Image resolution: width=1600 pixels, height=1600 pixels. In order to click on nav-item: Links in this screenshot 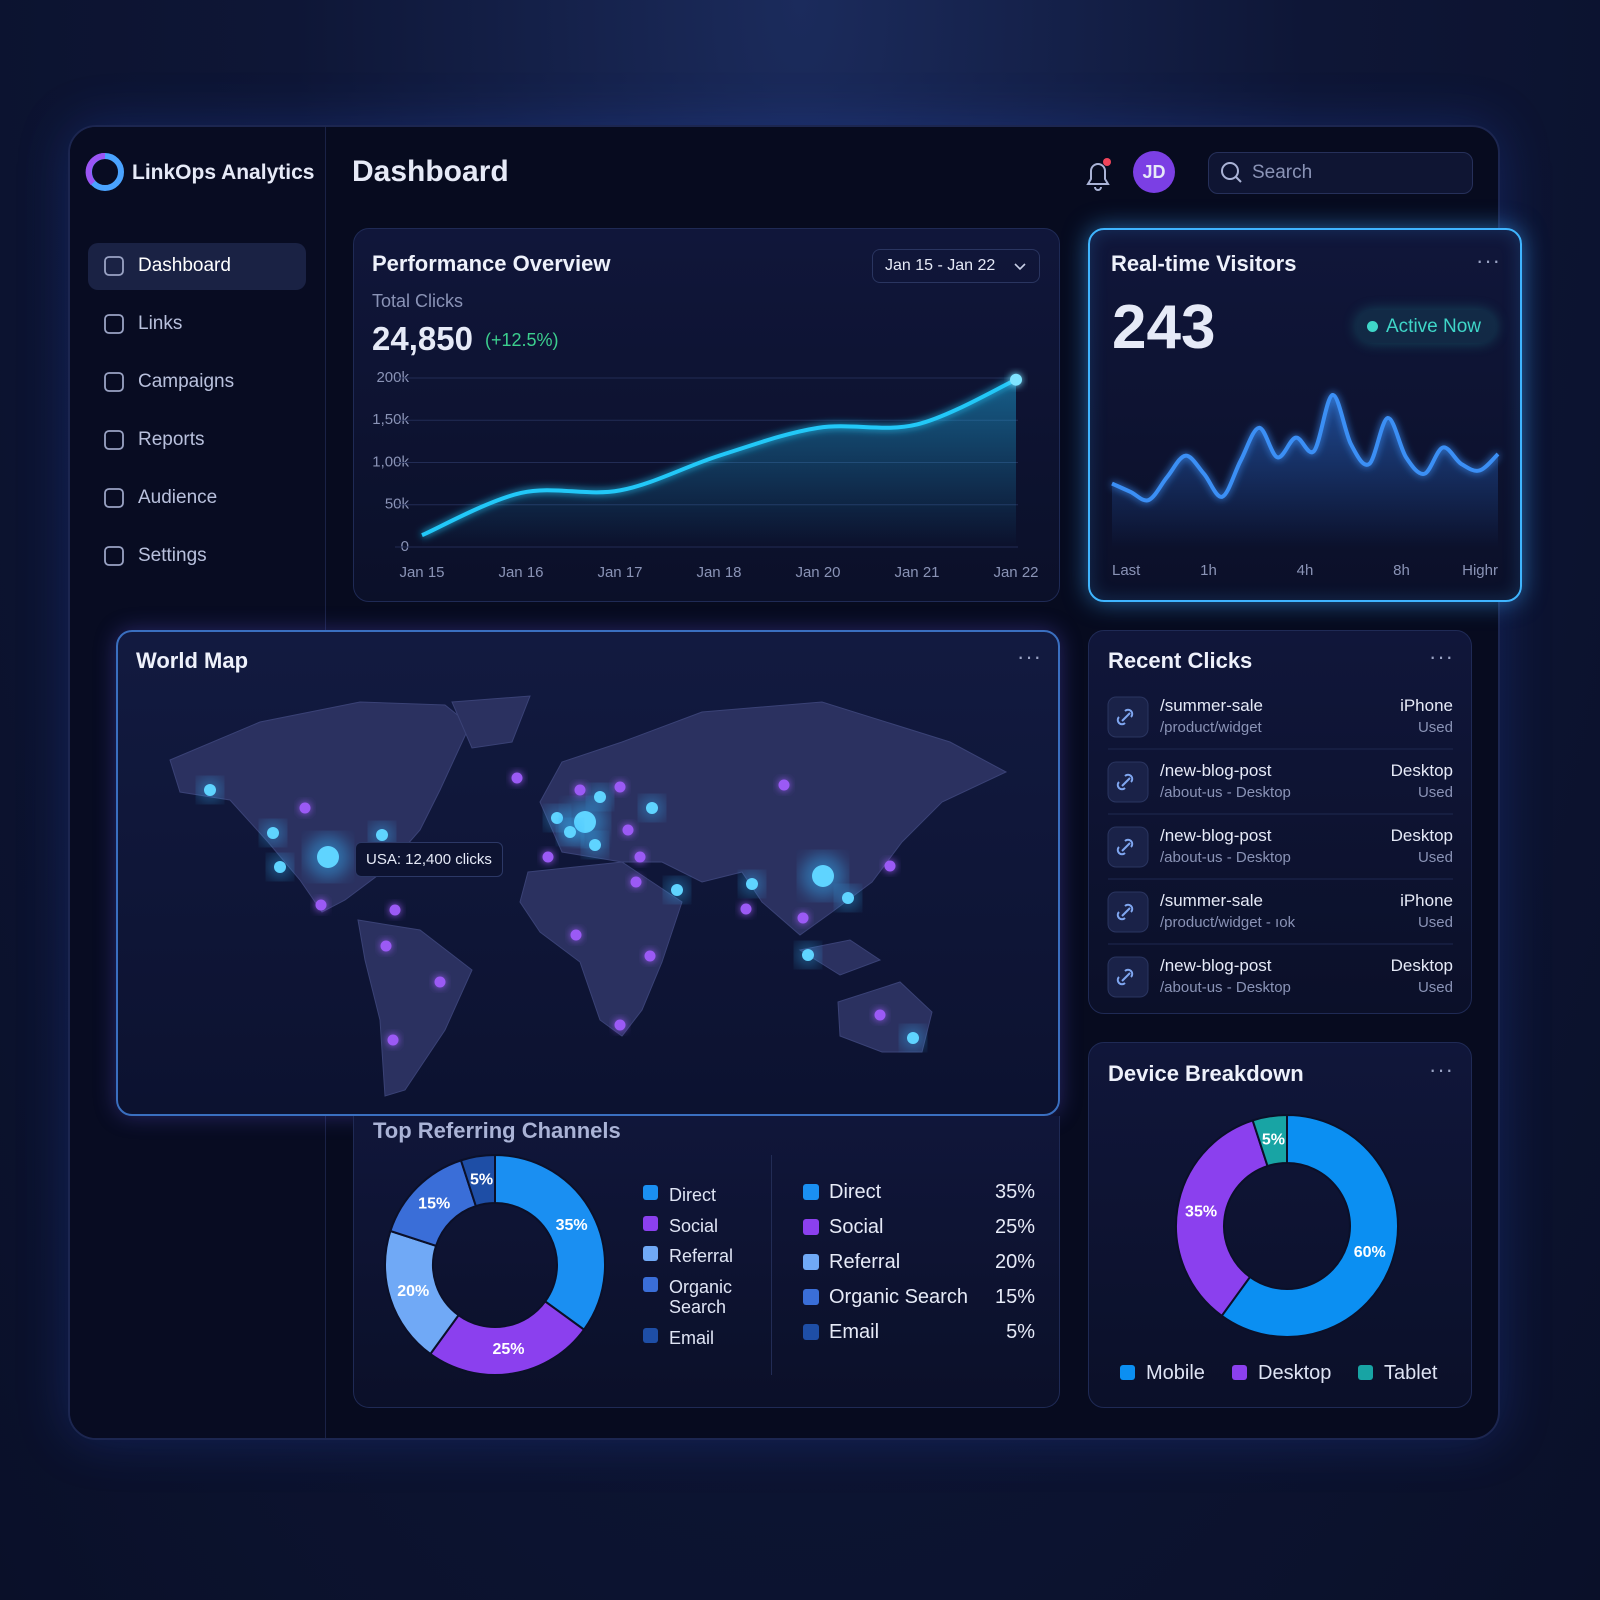, I will do `click(160, 323)`.